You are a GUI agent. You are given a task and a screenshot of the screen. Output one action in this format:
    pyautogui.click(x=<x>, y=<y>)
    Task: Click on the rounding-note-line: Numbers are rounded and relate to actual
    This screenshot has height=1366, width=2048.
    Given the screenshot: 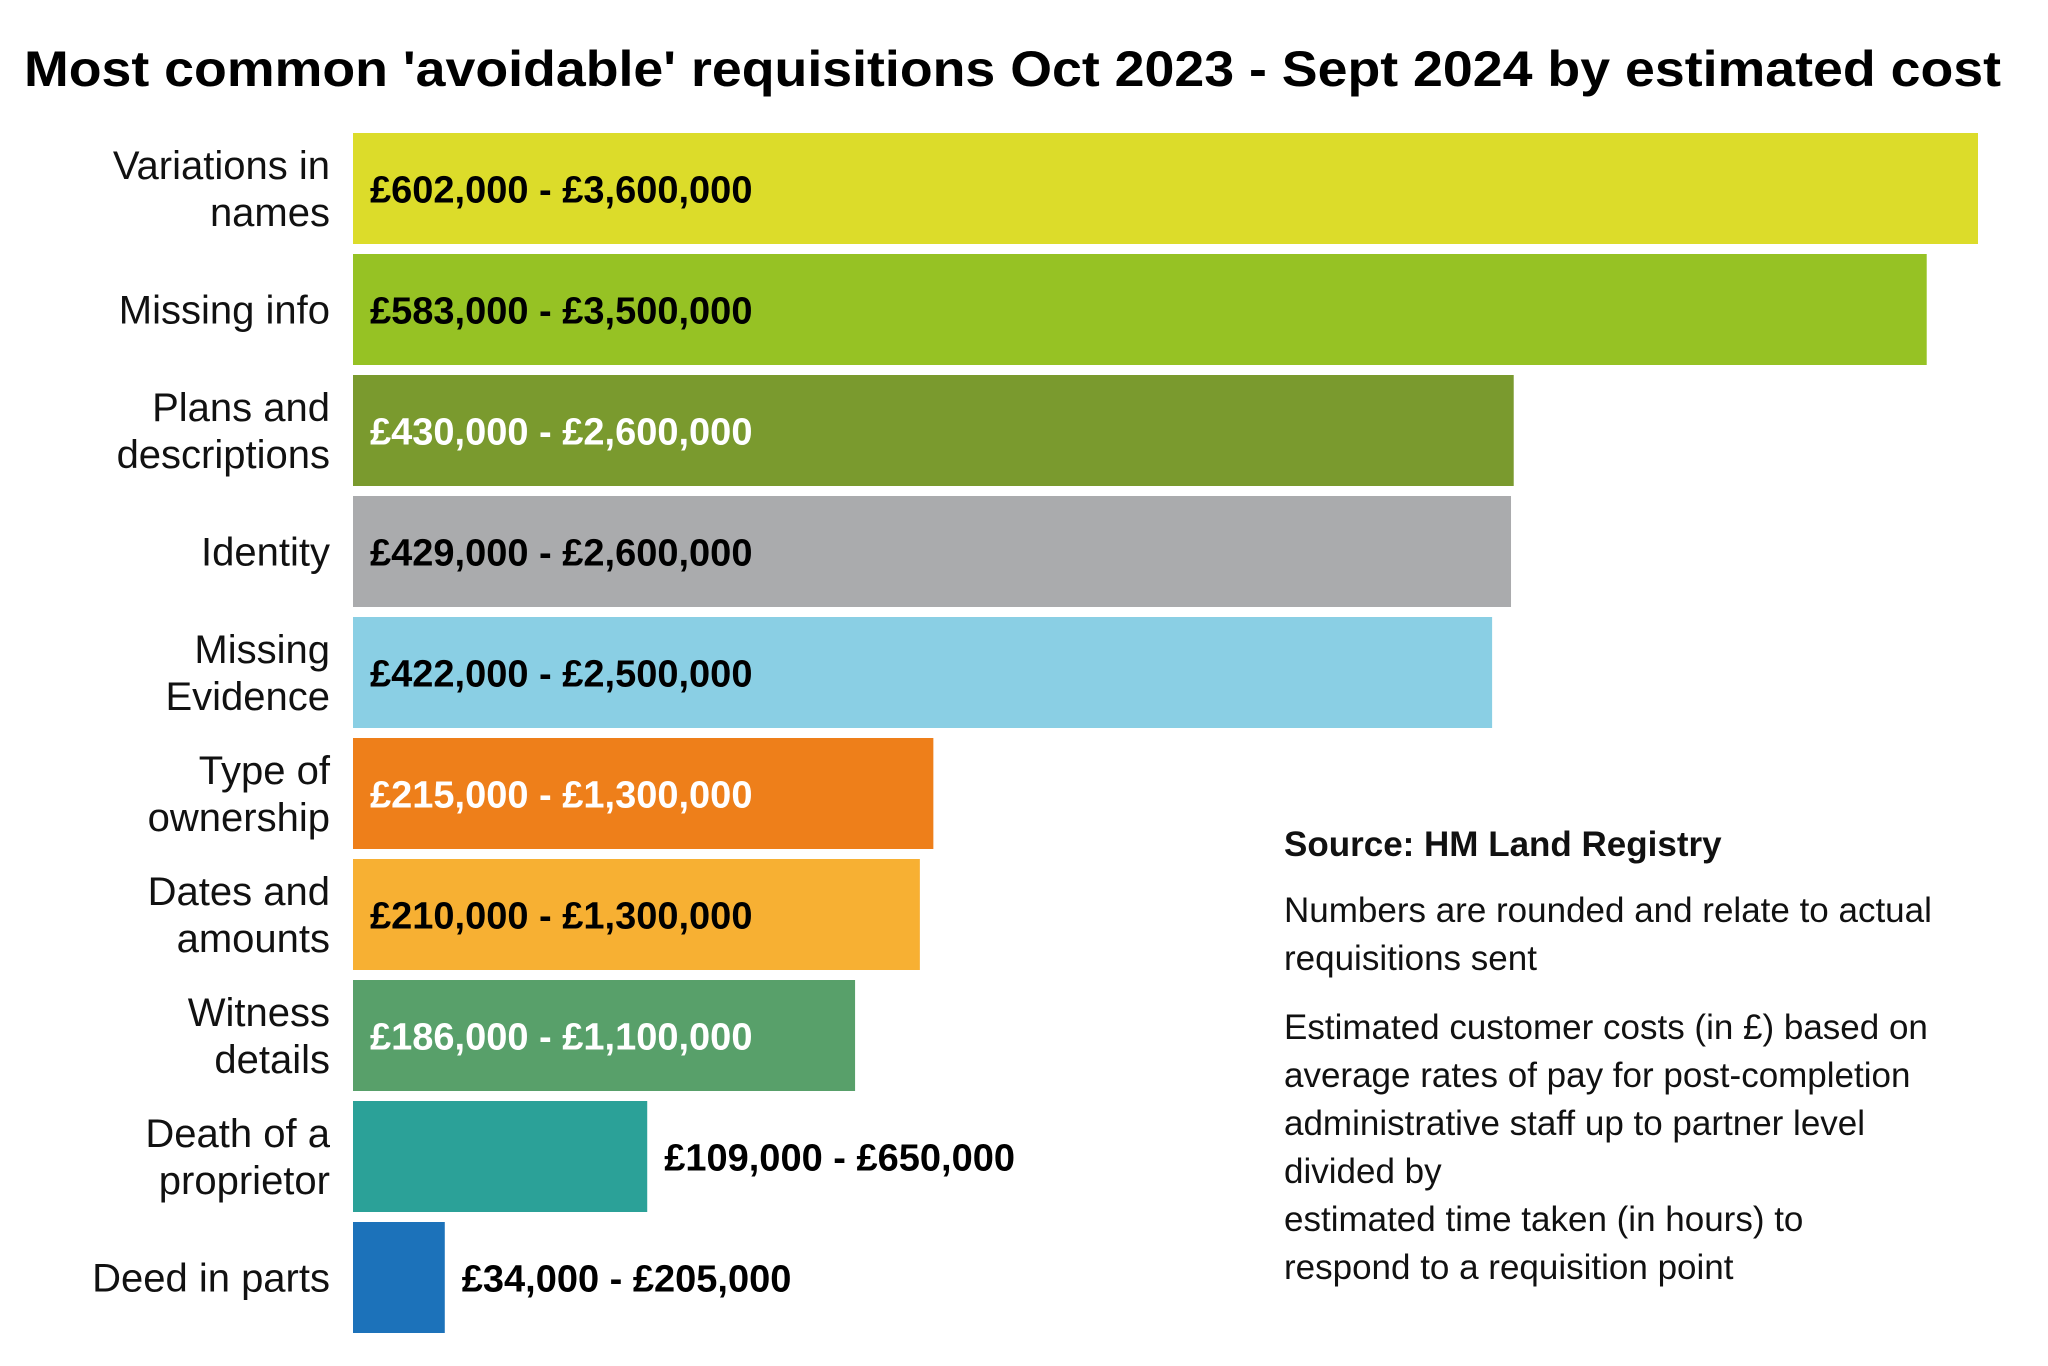 What is the action you would take?
    pyautogui.click(x=1608, y=910)
    